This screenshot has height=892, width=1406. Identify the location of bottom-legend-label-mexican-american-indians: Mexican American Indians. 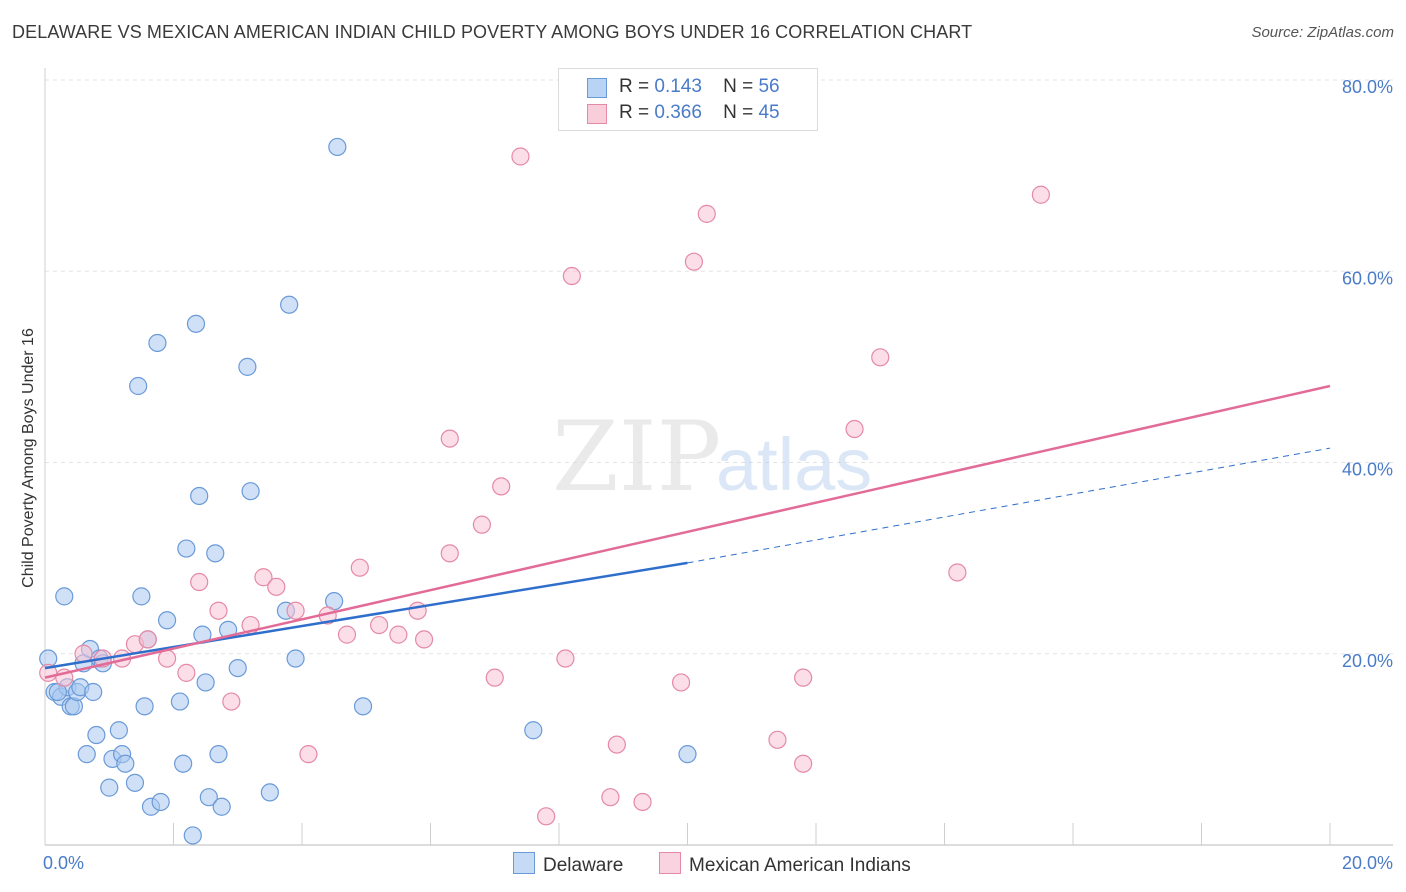
(800, 865).